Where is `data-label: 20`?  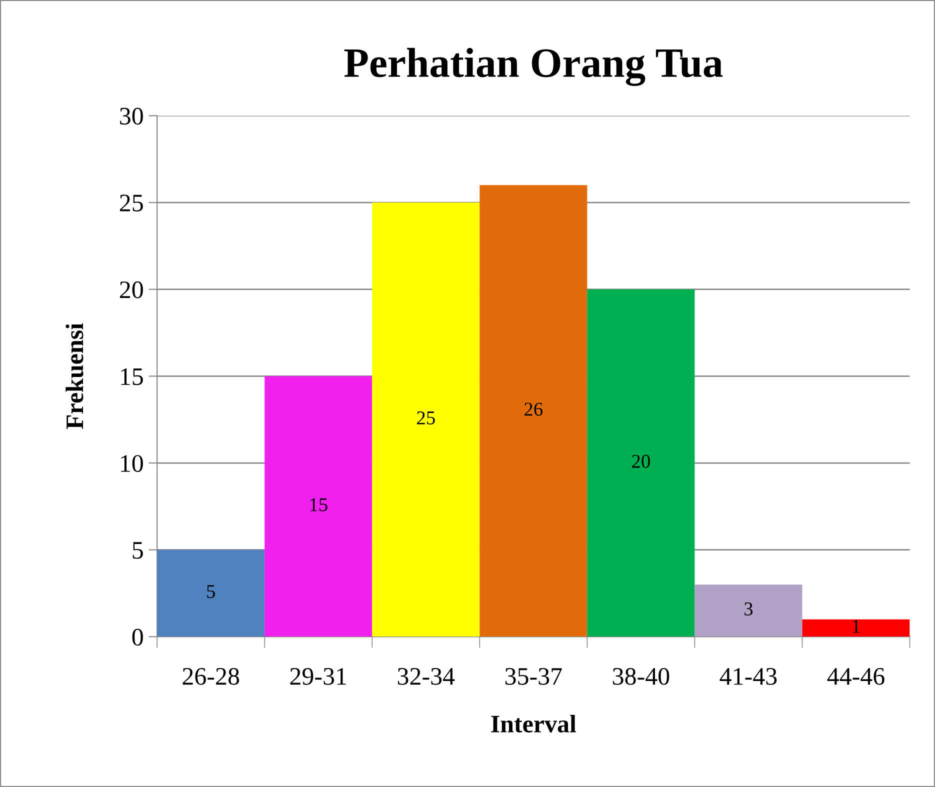
data-label: 20 is located at coordinates (641, 461).